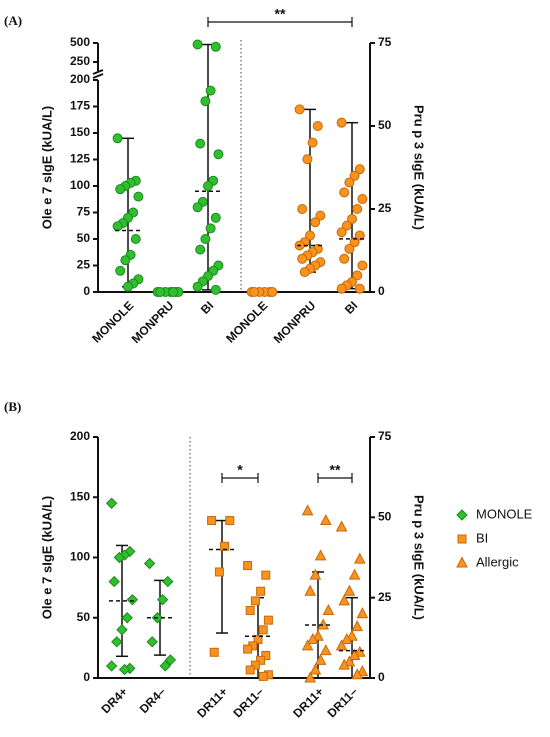 The image size is (550, 737). Describe the element at coordinates (153, 700) in the screenshot. I see `x-tick-label: DR4–` at that location.